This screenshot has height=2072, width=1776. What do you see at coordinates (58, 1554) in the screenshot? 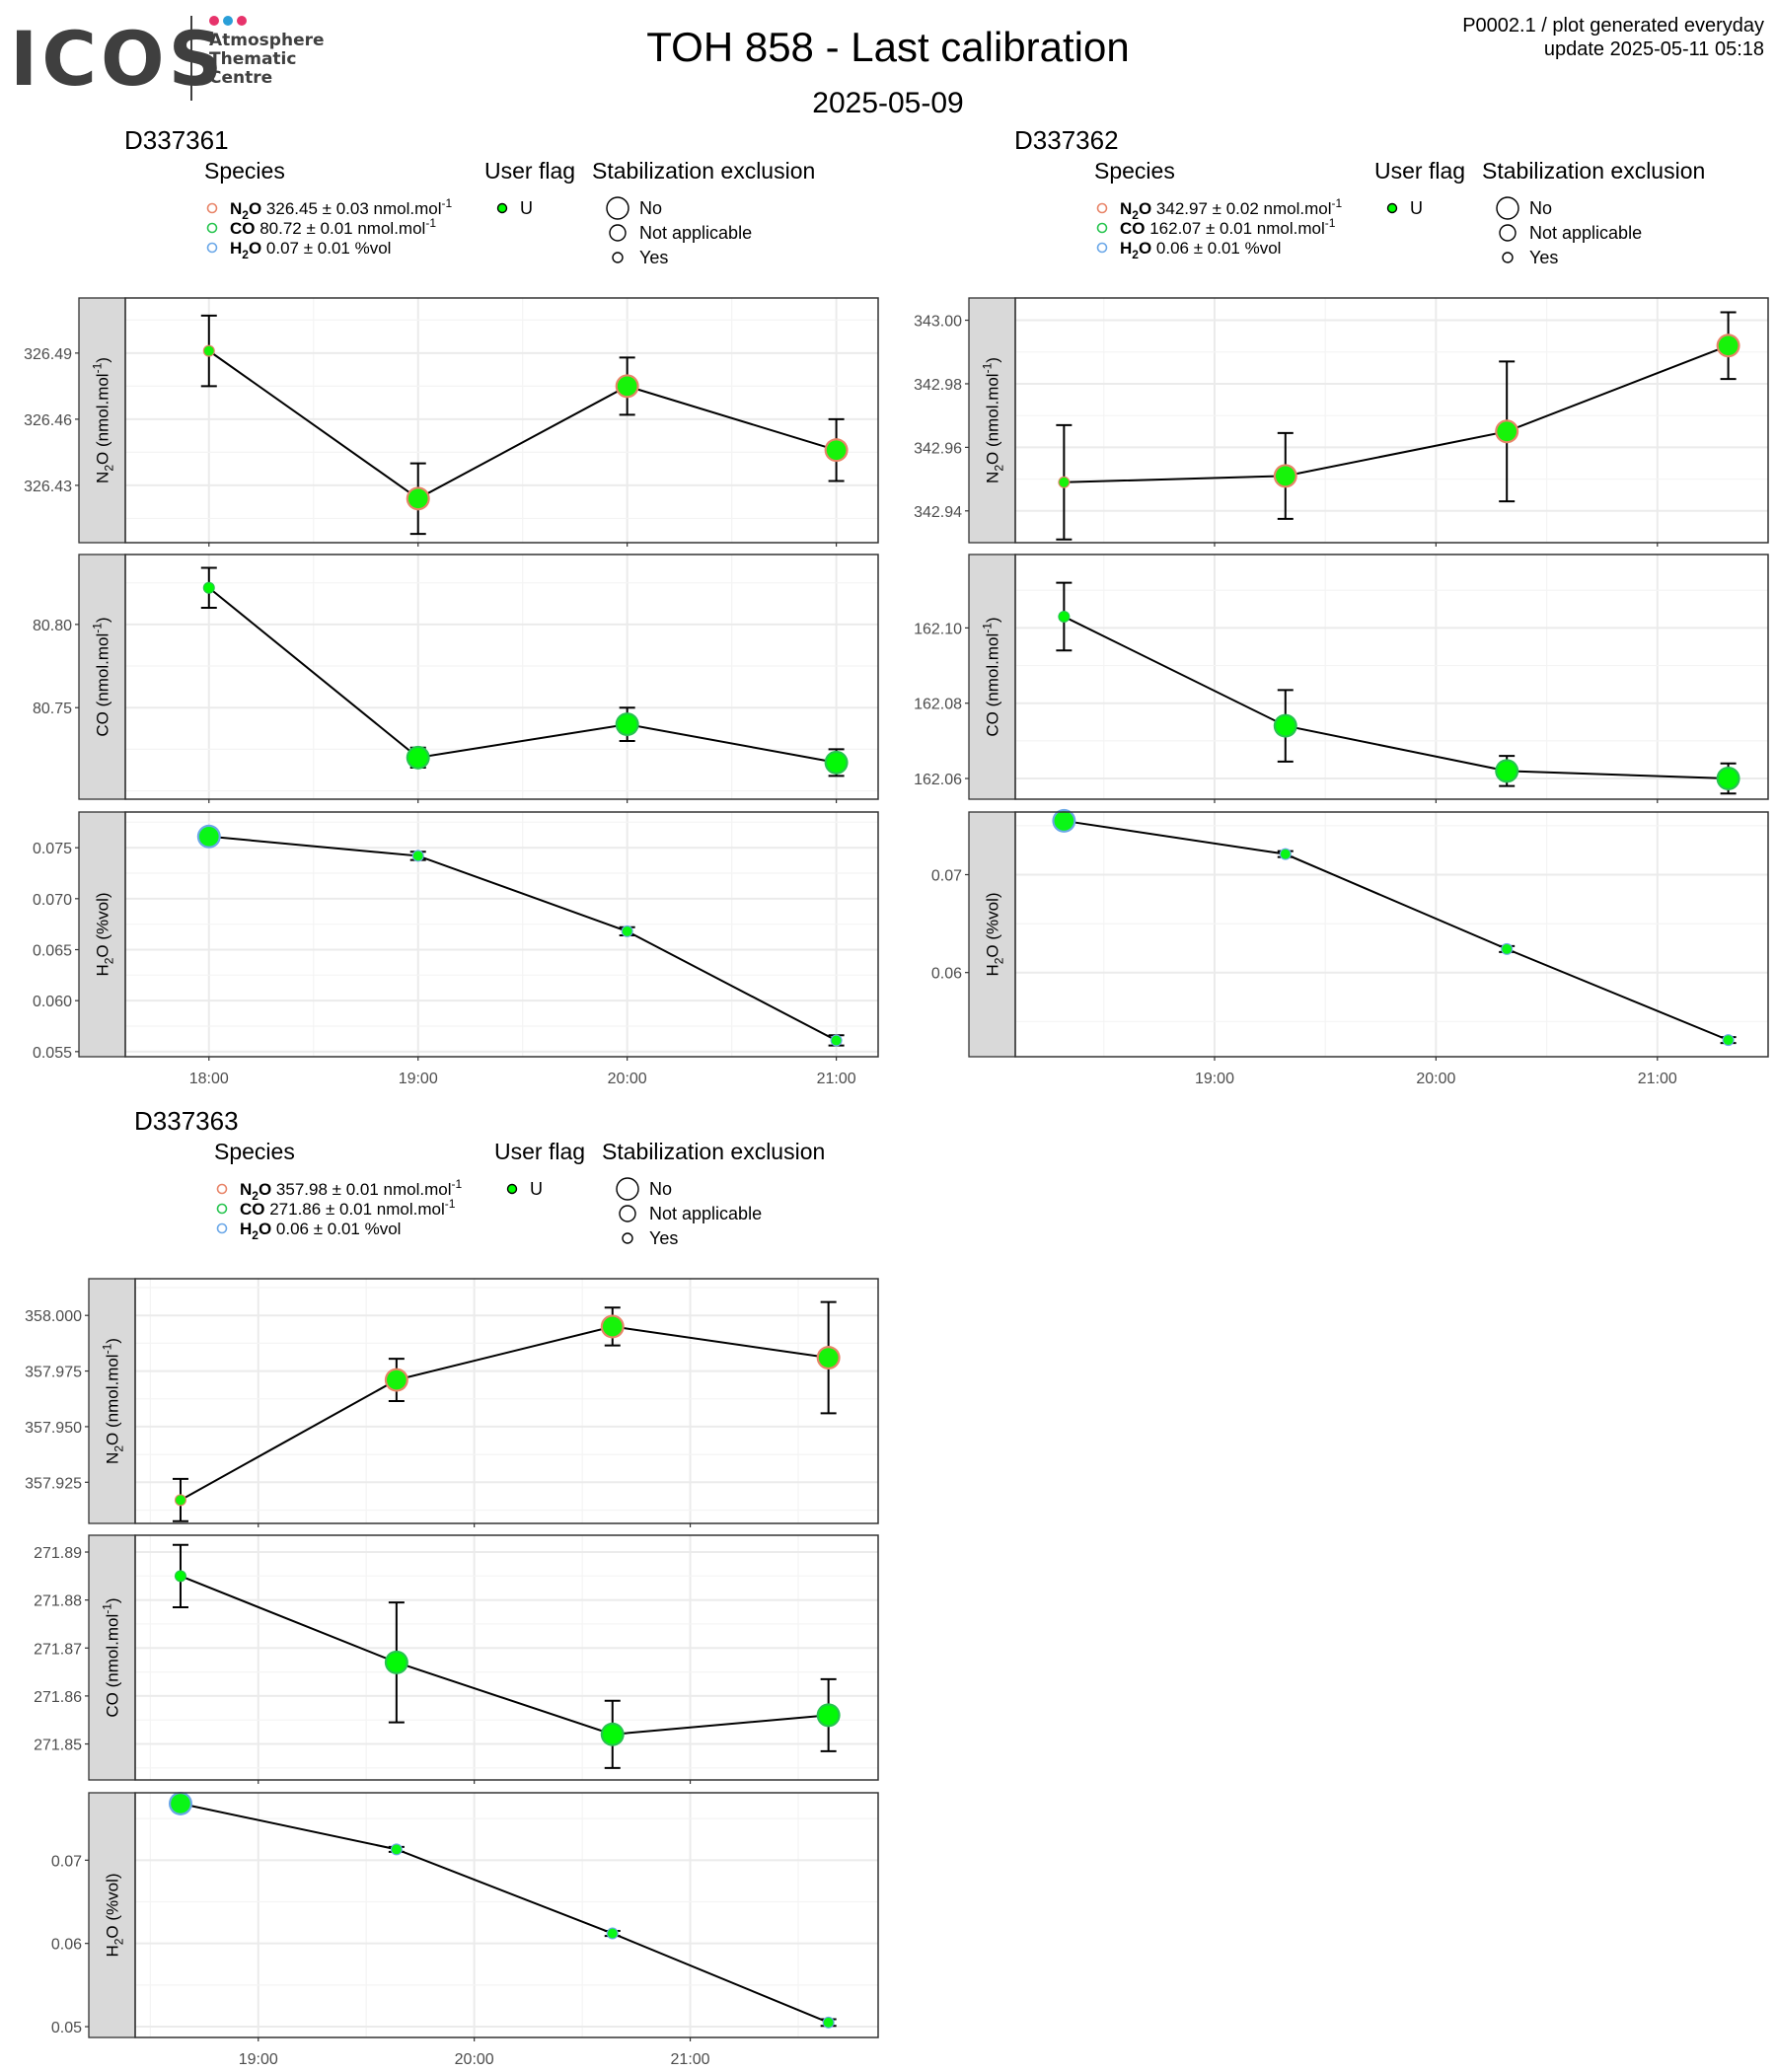
I see `y-tick-label: 271.89` at bounding box center [58, 1554].